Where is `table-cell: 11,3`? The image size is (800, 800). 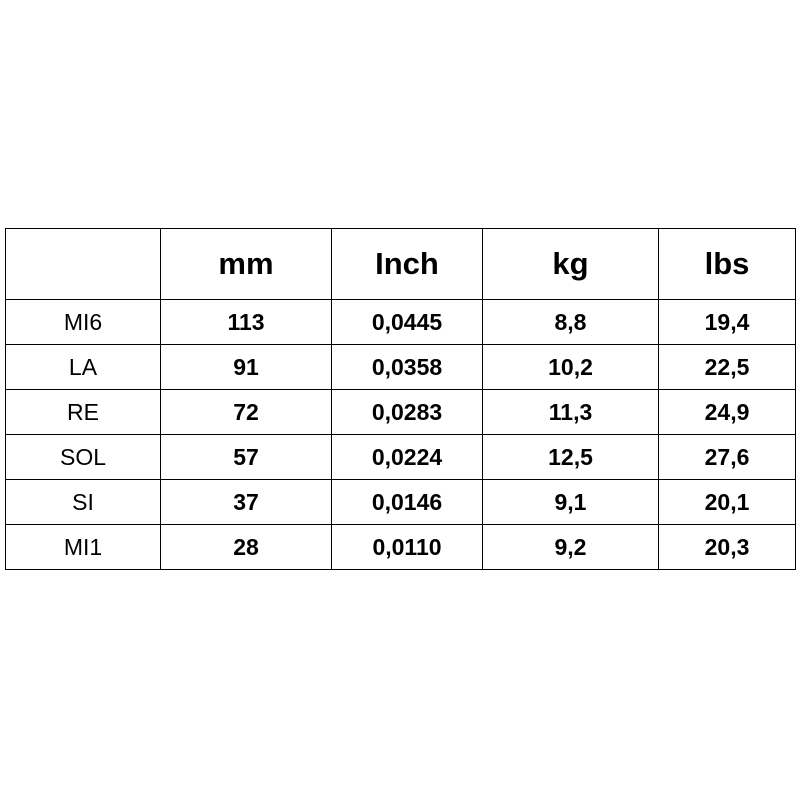 table-cell: 11,3 is located at coordinates (570, 412).